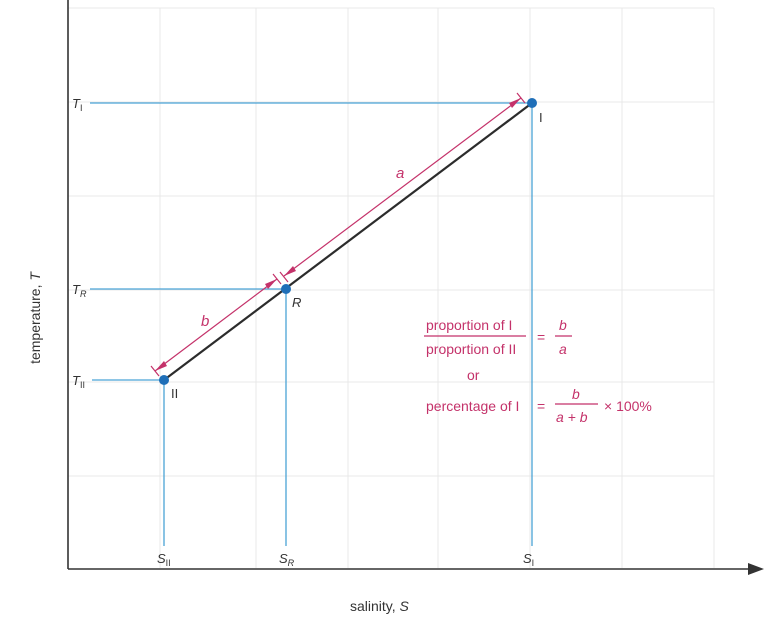  I want to click on point-I-label: I, so click(541, 117).